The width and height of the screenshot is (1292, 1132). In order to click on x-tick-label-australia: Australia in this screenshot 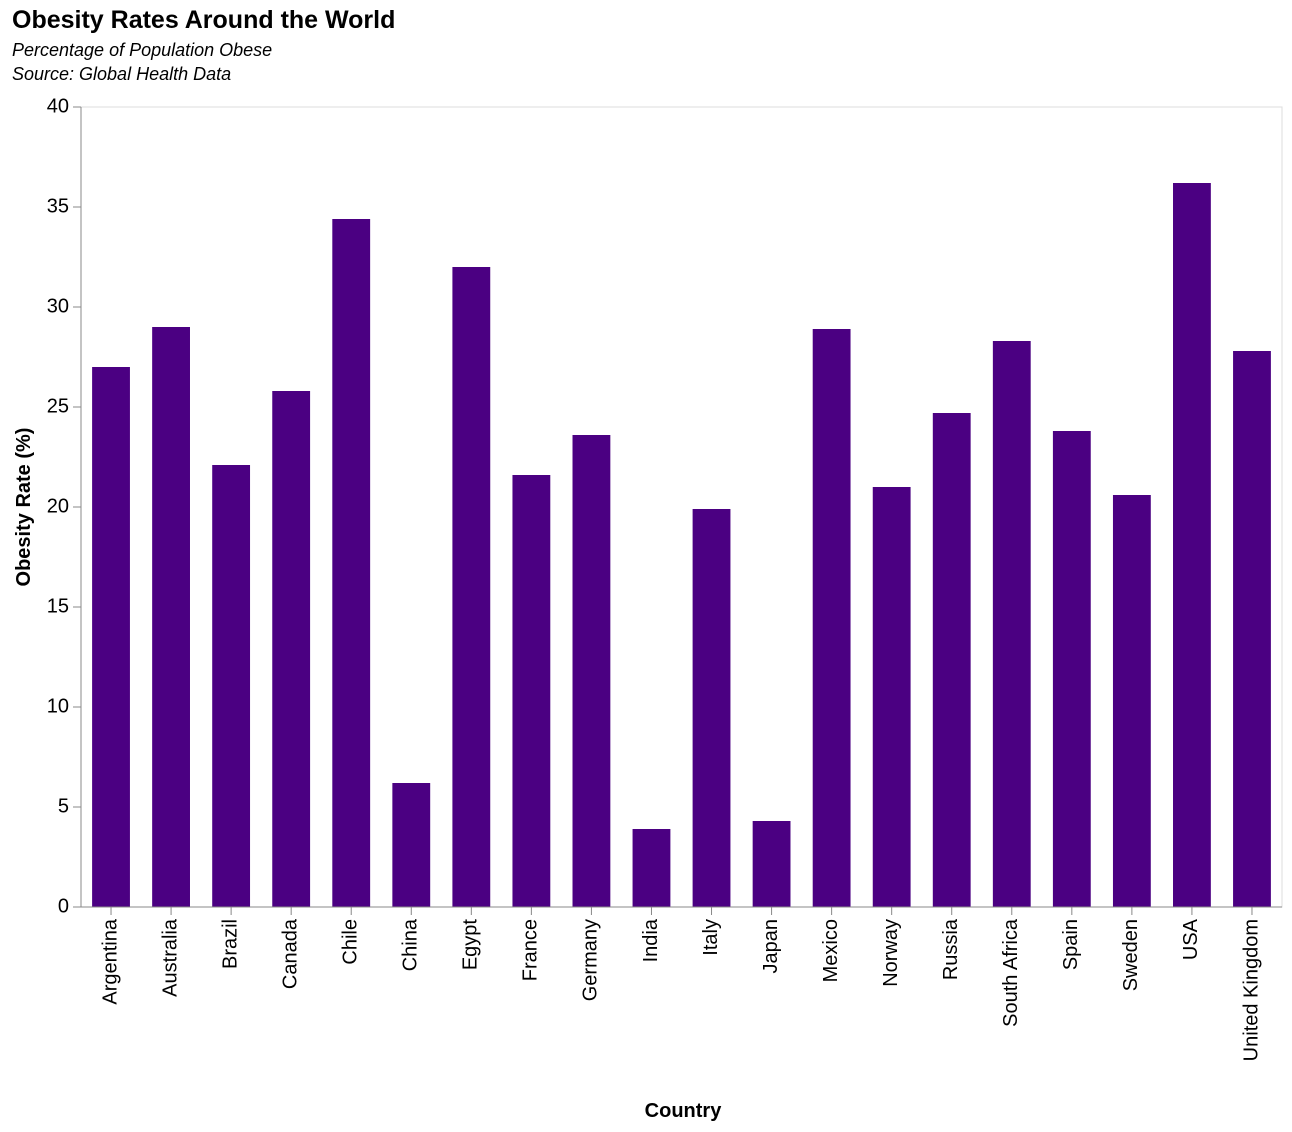, I will do `click(170, 957)`.